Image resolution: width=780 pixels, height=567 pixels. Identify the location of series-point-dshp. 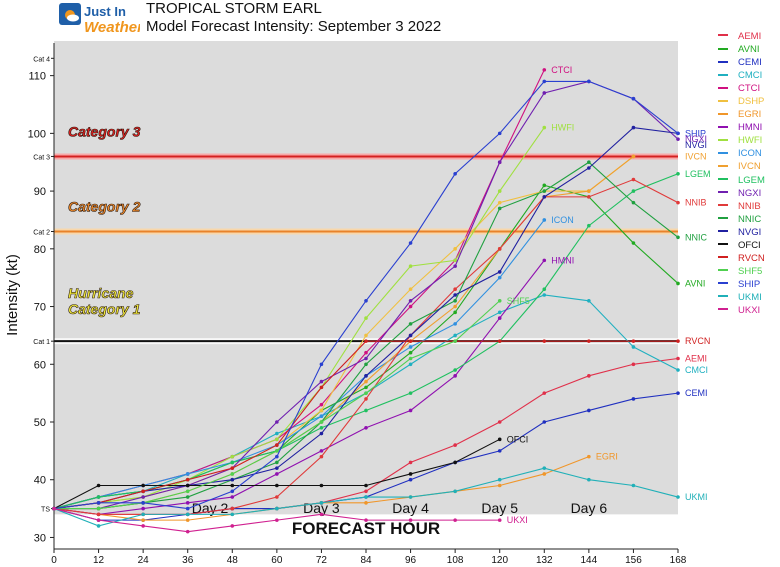
(410, 289).